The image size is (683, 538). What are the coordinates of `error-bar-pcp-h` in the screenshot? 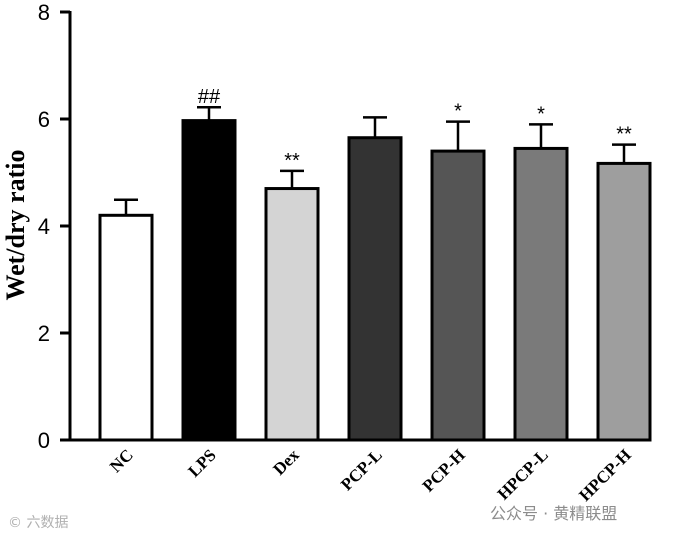 It's located at (458, 136).